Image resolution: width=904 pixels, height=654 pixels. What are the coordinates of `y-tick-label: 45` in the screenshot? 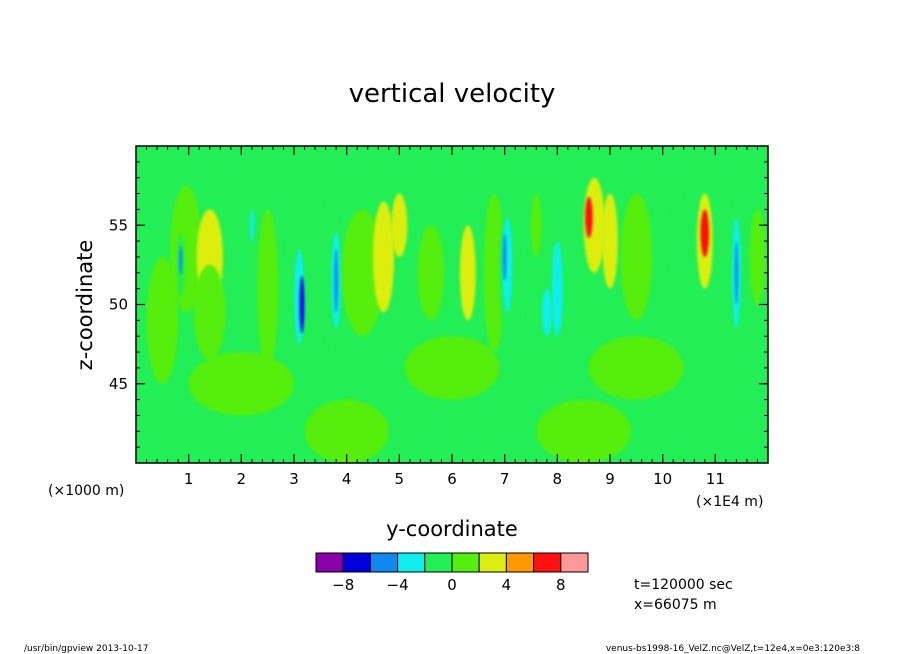 It's located at (118, 384).